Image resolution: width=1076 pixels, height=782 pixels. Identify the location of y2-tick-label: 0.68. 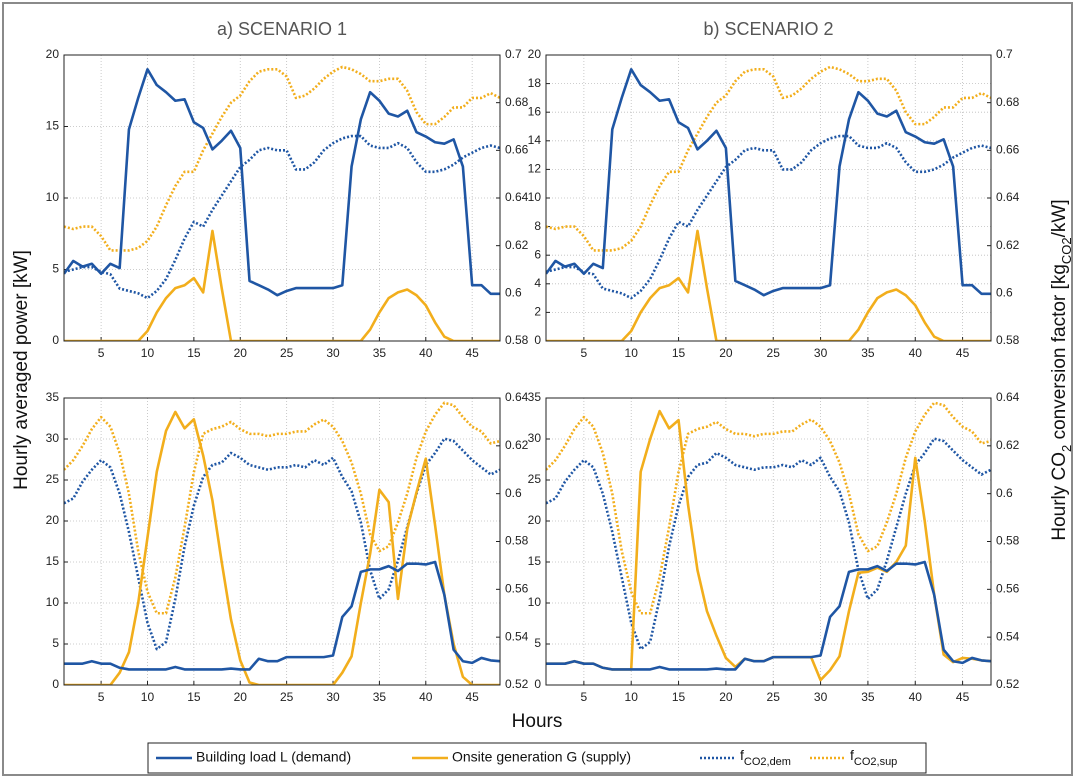
(1008, 102).